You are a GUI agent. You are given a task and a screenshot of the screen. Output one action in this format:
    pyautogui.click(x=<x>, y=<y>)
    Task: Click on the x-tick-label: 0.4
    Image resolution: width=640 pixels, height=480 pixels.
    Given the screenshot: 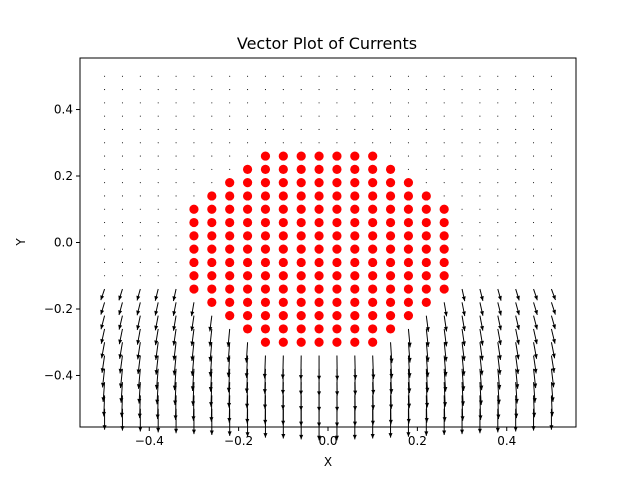 What is the action you would take?
    pyautogui.click(x=506, y=441)
    